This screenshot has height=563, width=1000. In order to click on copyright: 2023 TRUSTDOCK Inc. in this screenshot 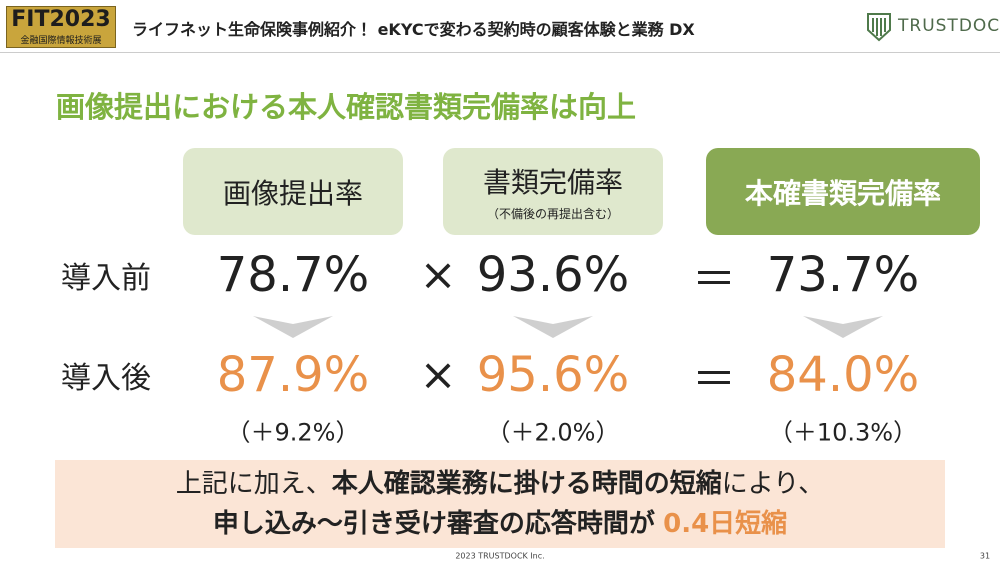, I will do `click(500, 556)`.